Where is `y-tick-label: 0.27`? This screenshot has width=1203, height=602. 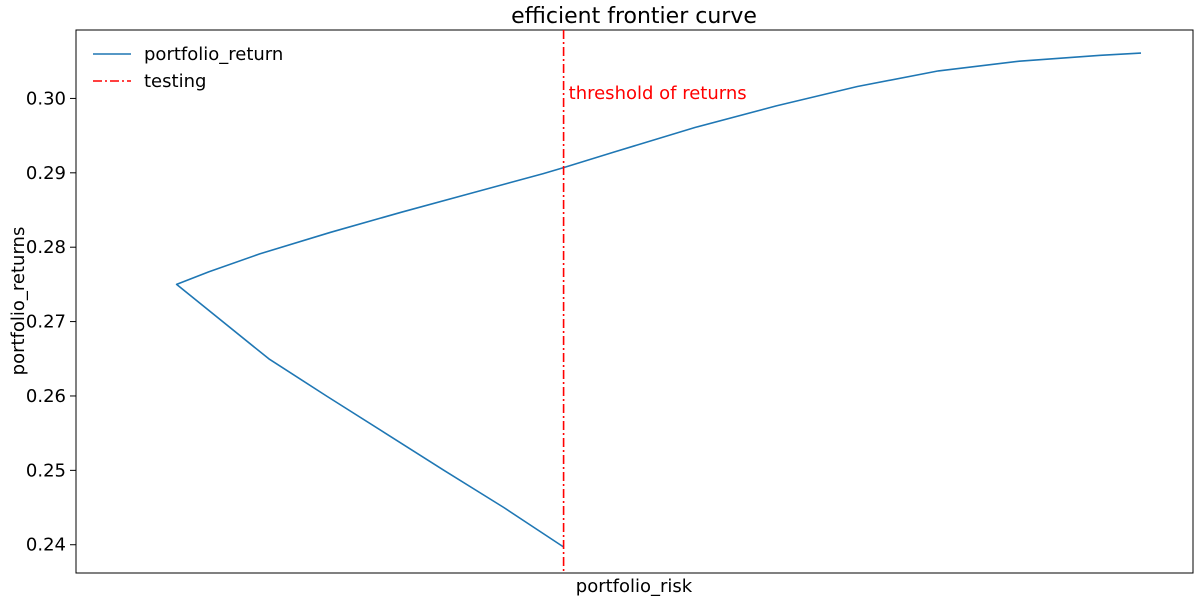 y-tick-label: 0.27 is located at coordinates (46, 322).